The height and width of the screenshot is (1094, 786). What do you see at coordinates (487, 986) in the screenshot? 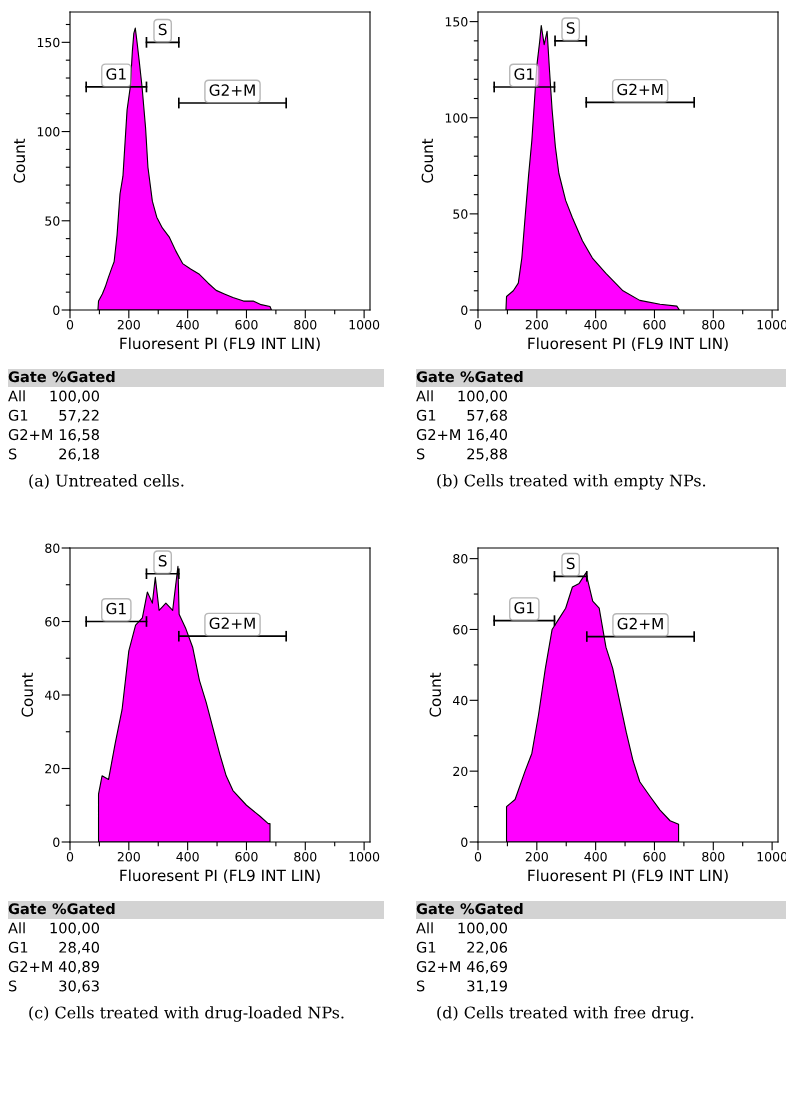
I see `text: 31,19` at bounding box center [487, 986].